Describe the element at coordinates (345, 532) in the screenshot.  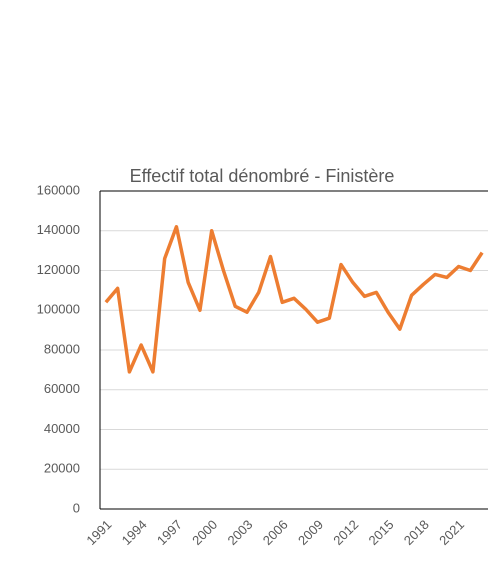
I see `x-tick-label: 2012` at that location.